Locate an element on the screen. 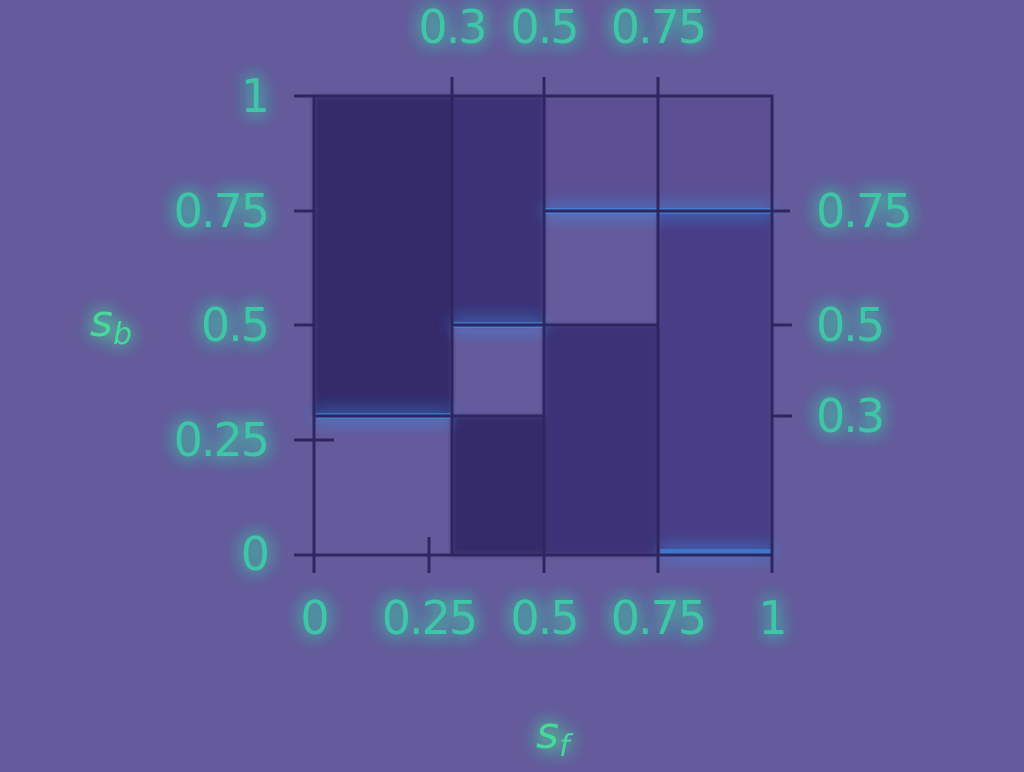 The height and width of the screenshot is (772, 1024). top-tick-label: 0.5 is located at coordinates (543, 27).